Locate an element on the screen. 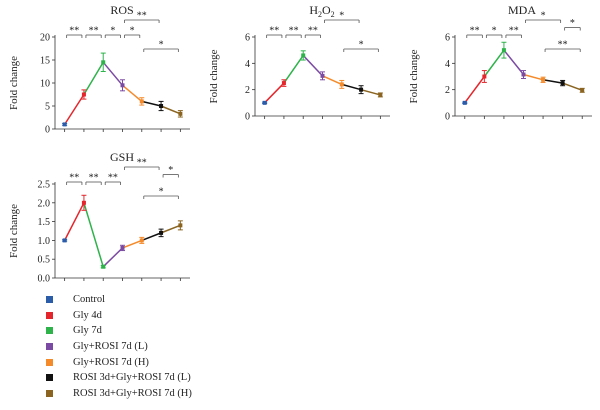  legend-label: ROSI 3d+Gly+ROSI 7d (H) is located at coordinates (132, 393).